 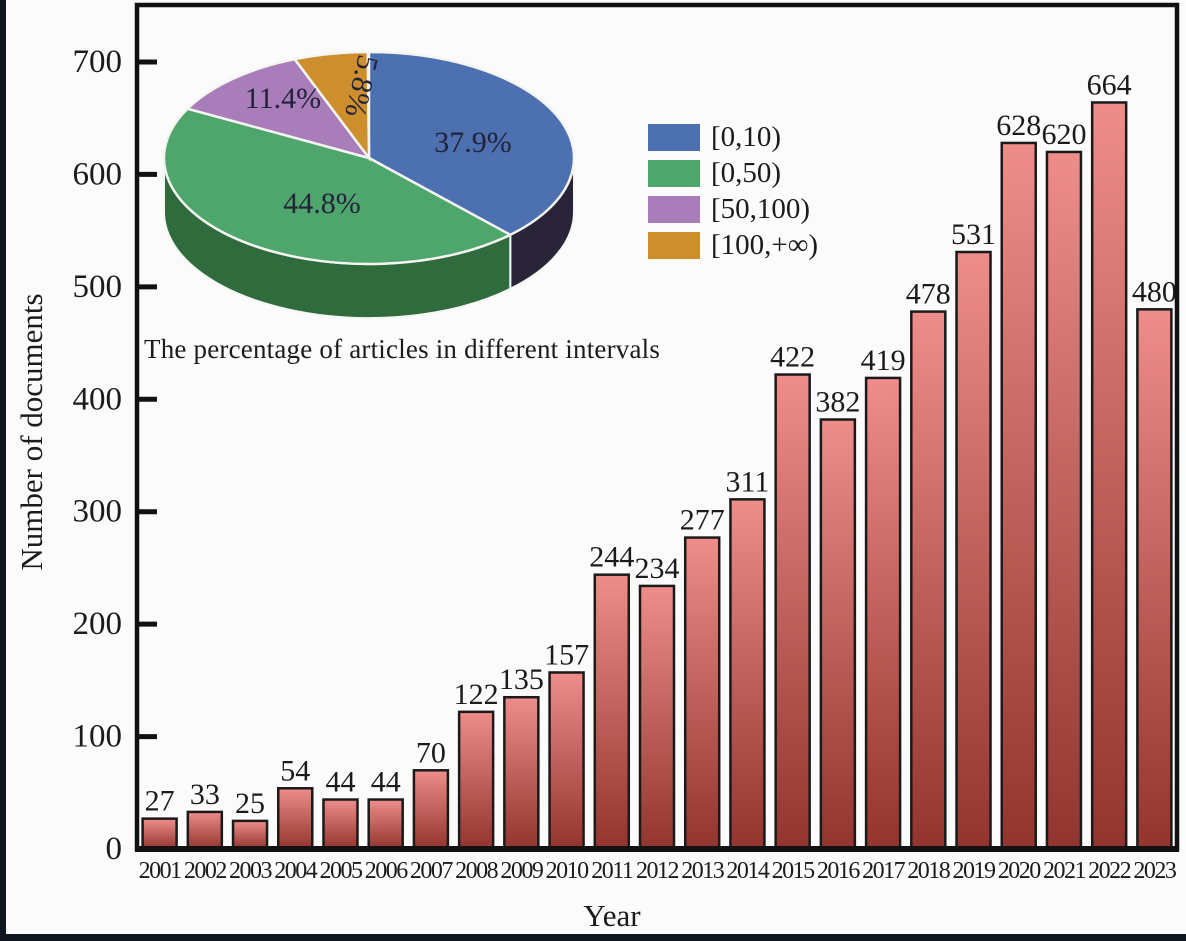 What do you see at coordinates (205, 871) in the screenshot?
I see `x-tick-label: 2002` at bounding box center [205, 871].